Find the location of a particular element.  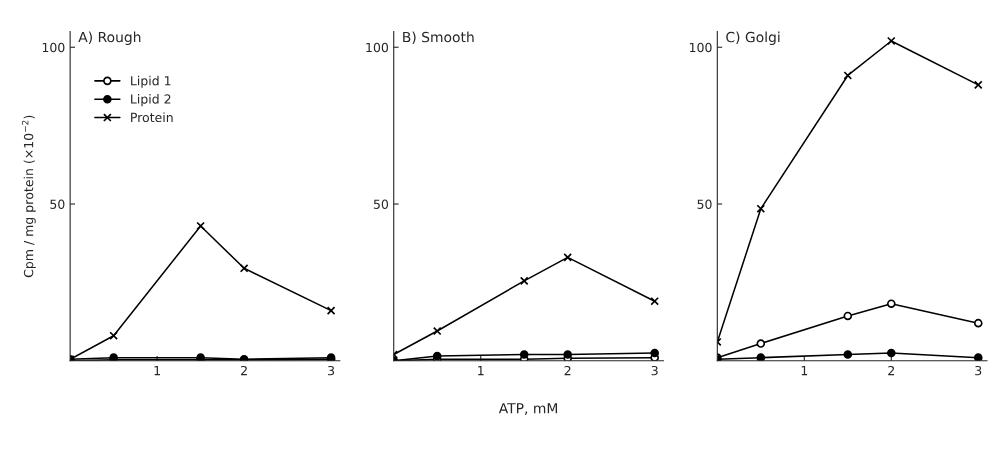

legend-label: Protein is located at coordinates (152, 117).